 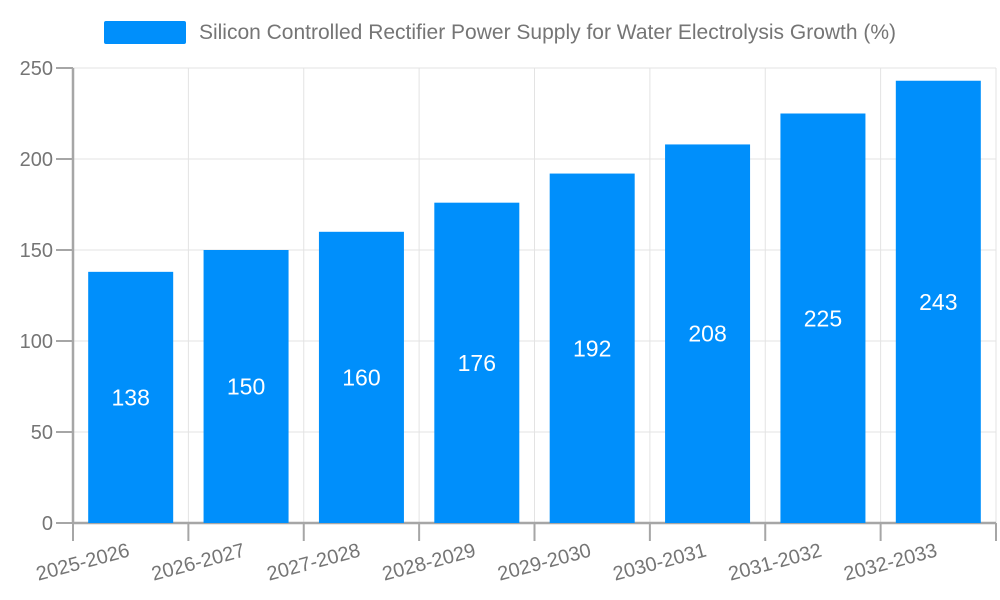 I want to click on bar-value-label: 176, so click(x=477, y=363).